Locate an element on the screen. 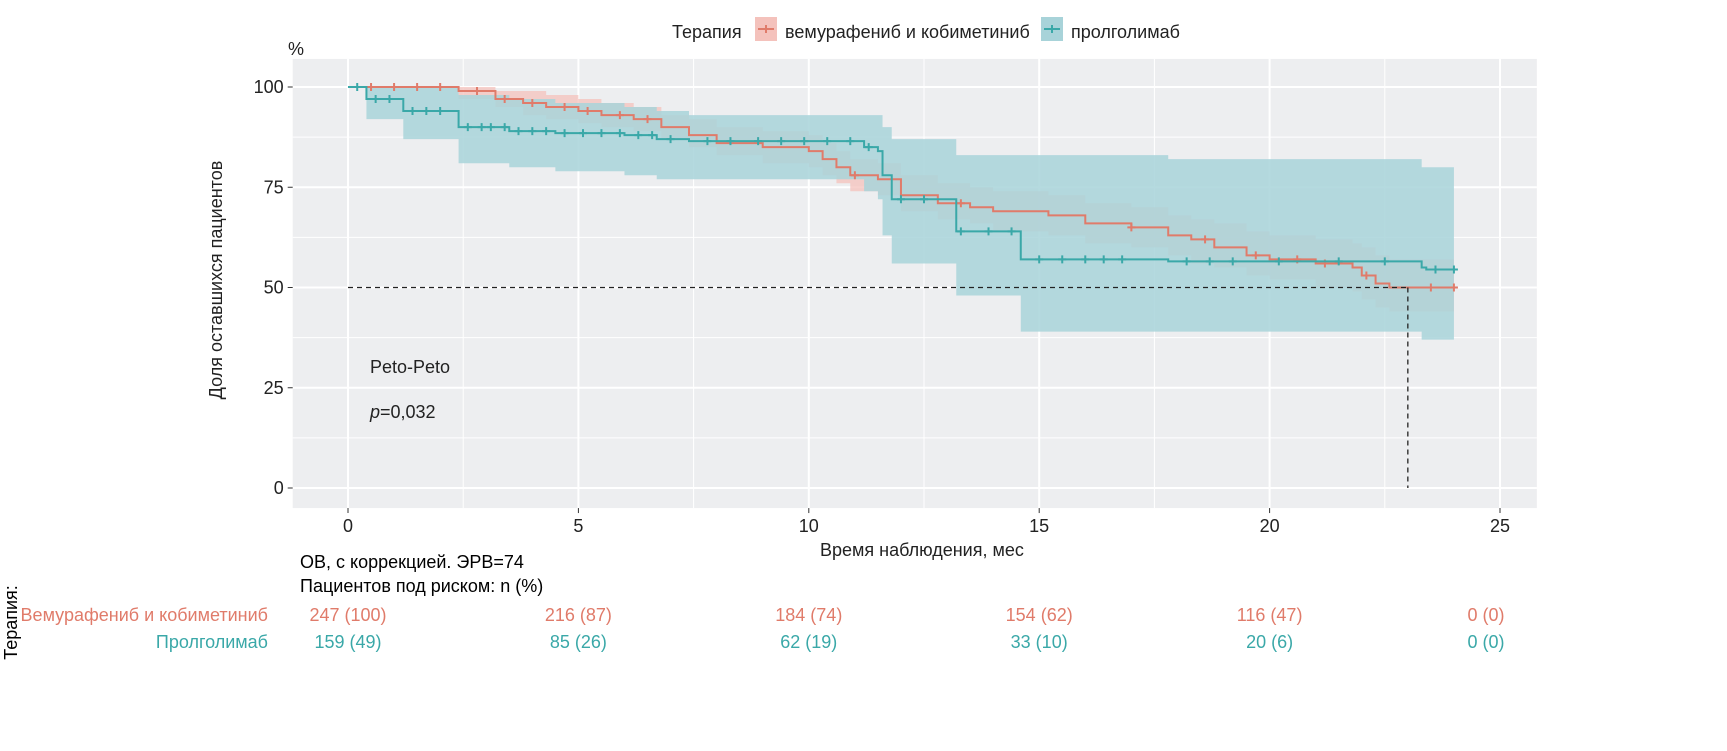 Image resolution: width=1727 pixels, height=751 pixels. test-name: Peto-Peto is located at coordinates (410, 367).